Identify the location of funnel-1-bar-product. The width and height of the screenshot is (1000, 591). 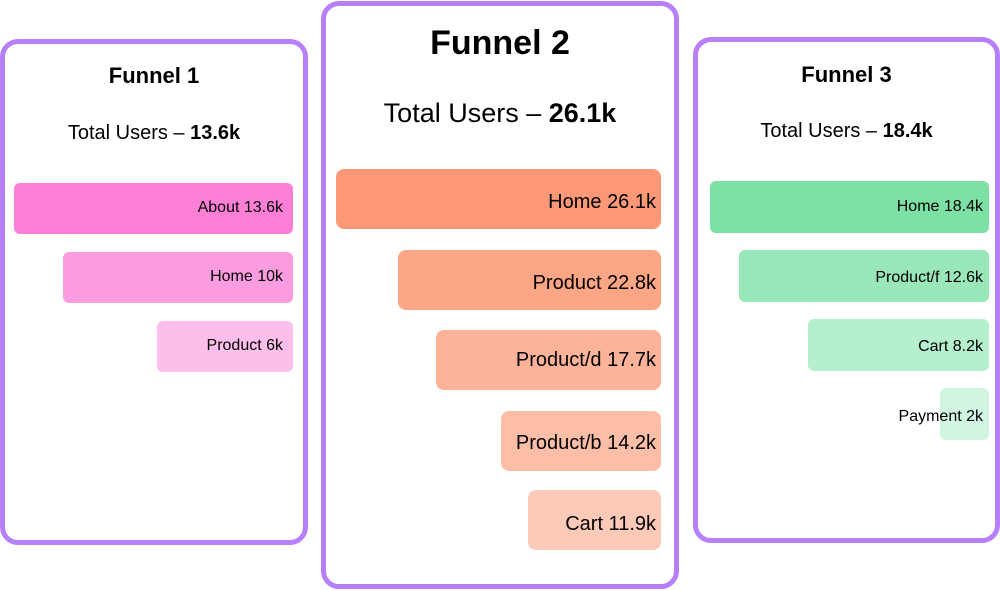
(225, 346).